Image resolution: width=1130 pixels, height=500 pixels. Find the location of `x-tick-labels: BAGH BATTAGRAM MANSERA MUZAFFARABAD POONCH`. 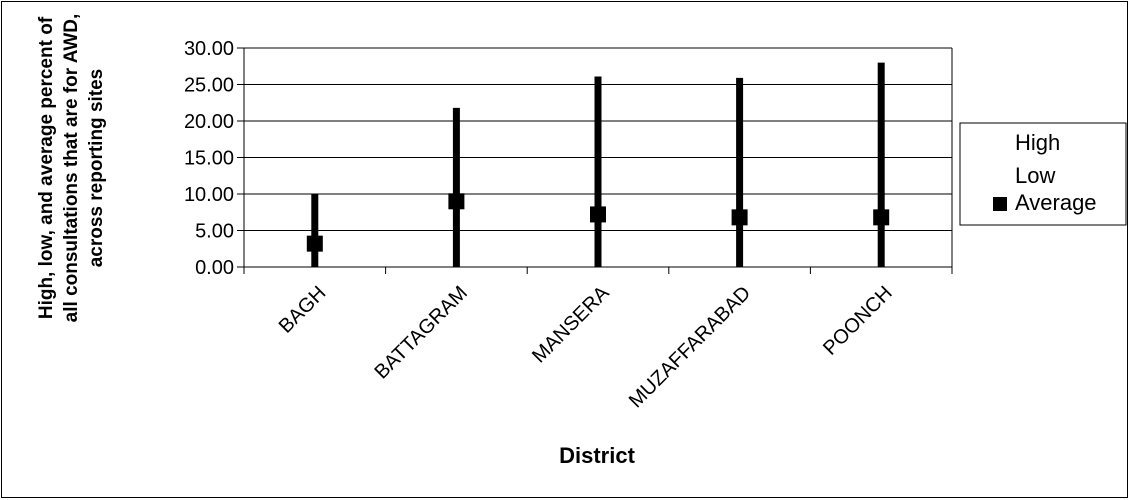

x-tick-labels: BAGH BATTAGRAM MANSERA MUZAFFARABAD POONCH is located at coordinates (586, 347).